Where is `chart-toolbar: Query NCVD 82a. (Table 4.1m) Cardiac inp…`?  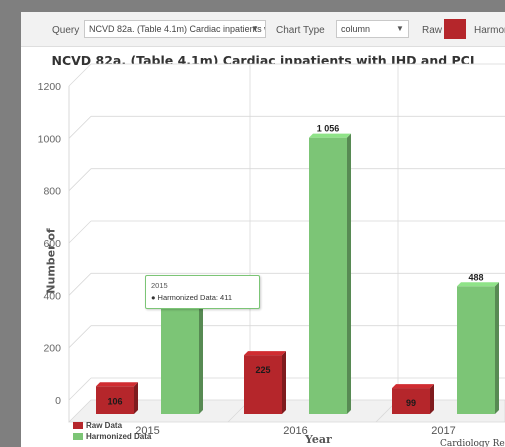 chart-toolbar: Query NCVD 82a. (Table 4.1m) Cardiac inp… is located at coordinates (263, 29).